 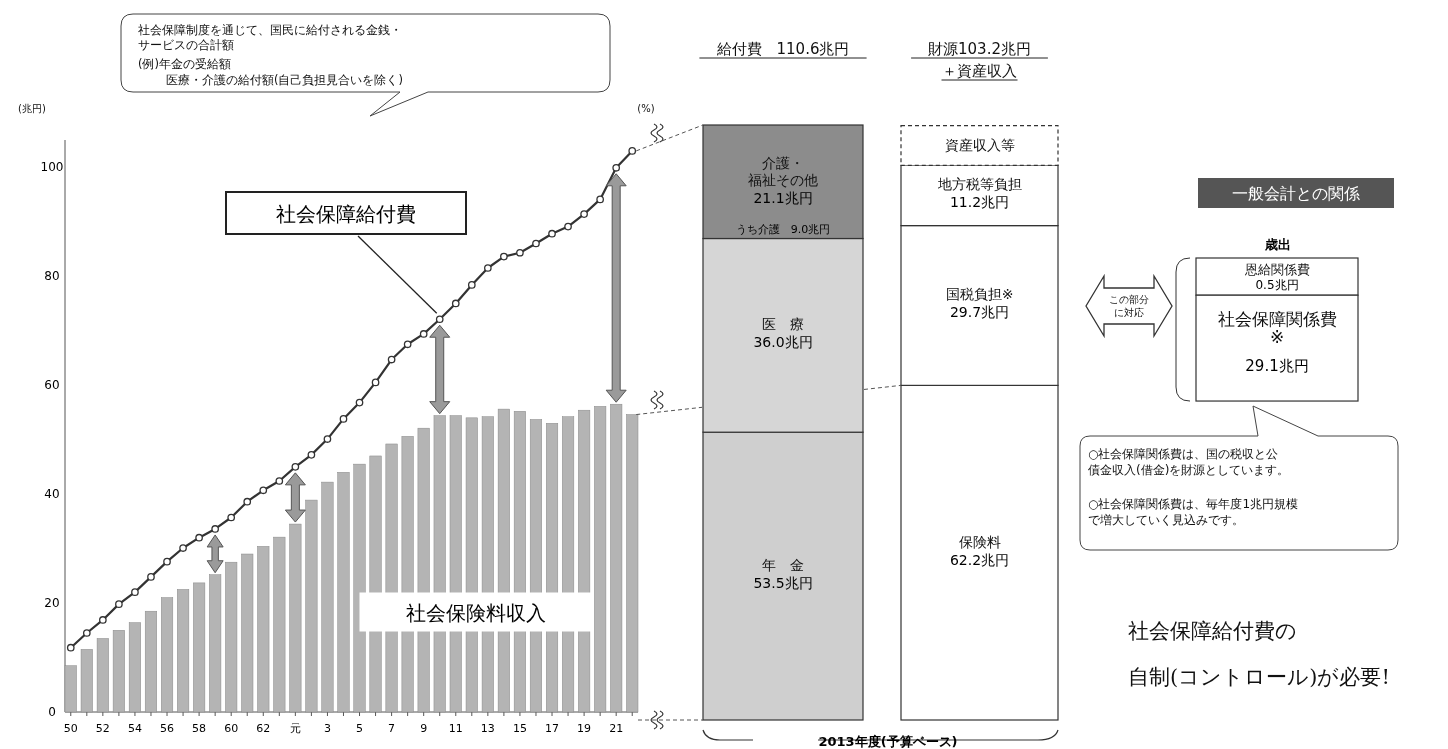 What do you see at coordinates (888, 741) in the screenshot?
I see `text: 2013年度(予算ベース)` at bounding box center [888, 741].